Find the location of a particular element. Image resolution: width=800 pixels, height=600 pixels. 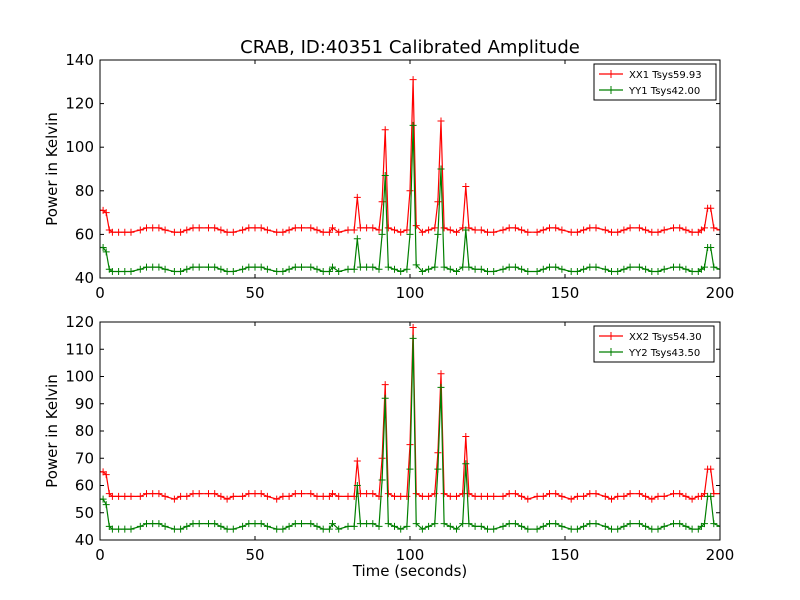

x-tick-label: 100 is located at coordinates (410, 555).